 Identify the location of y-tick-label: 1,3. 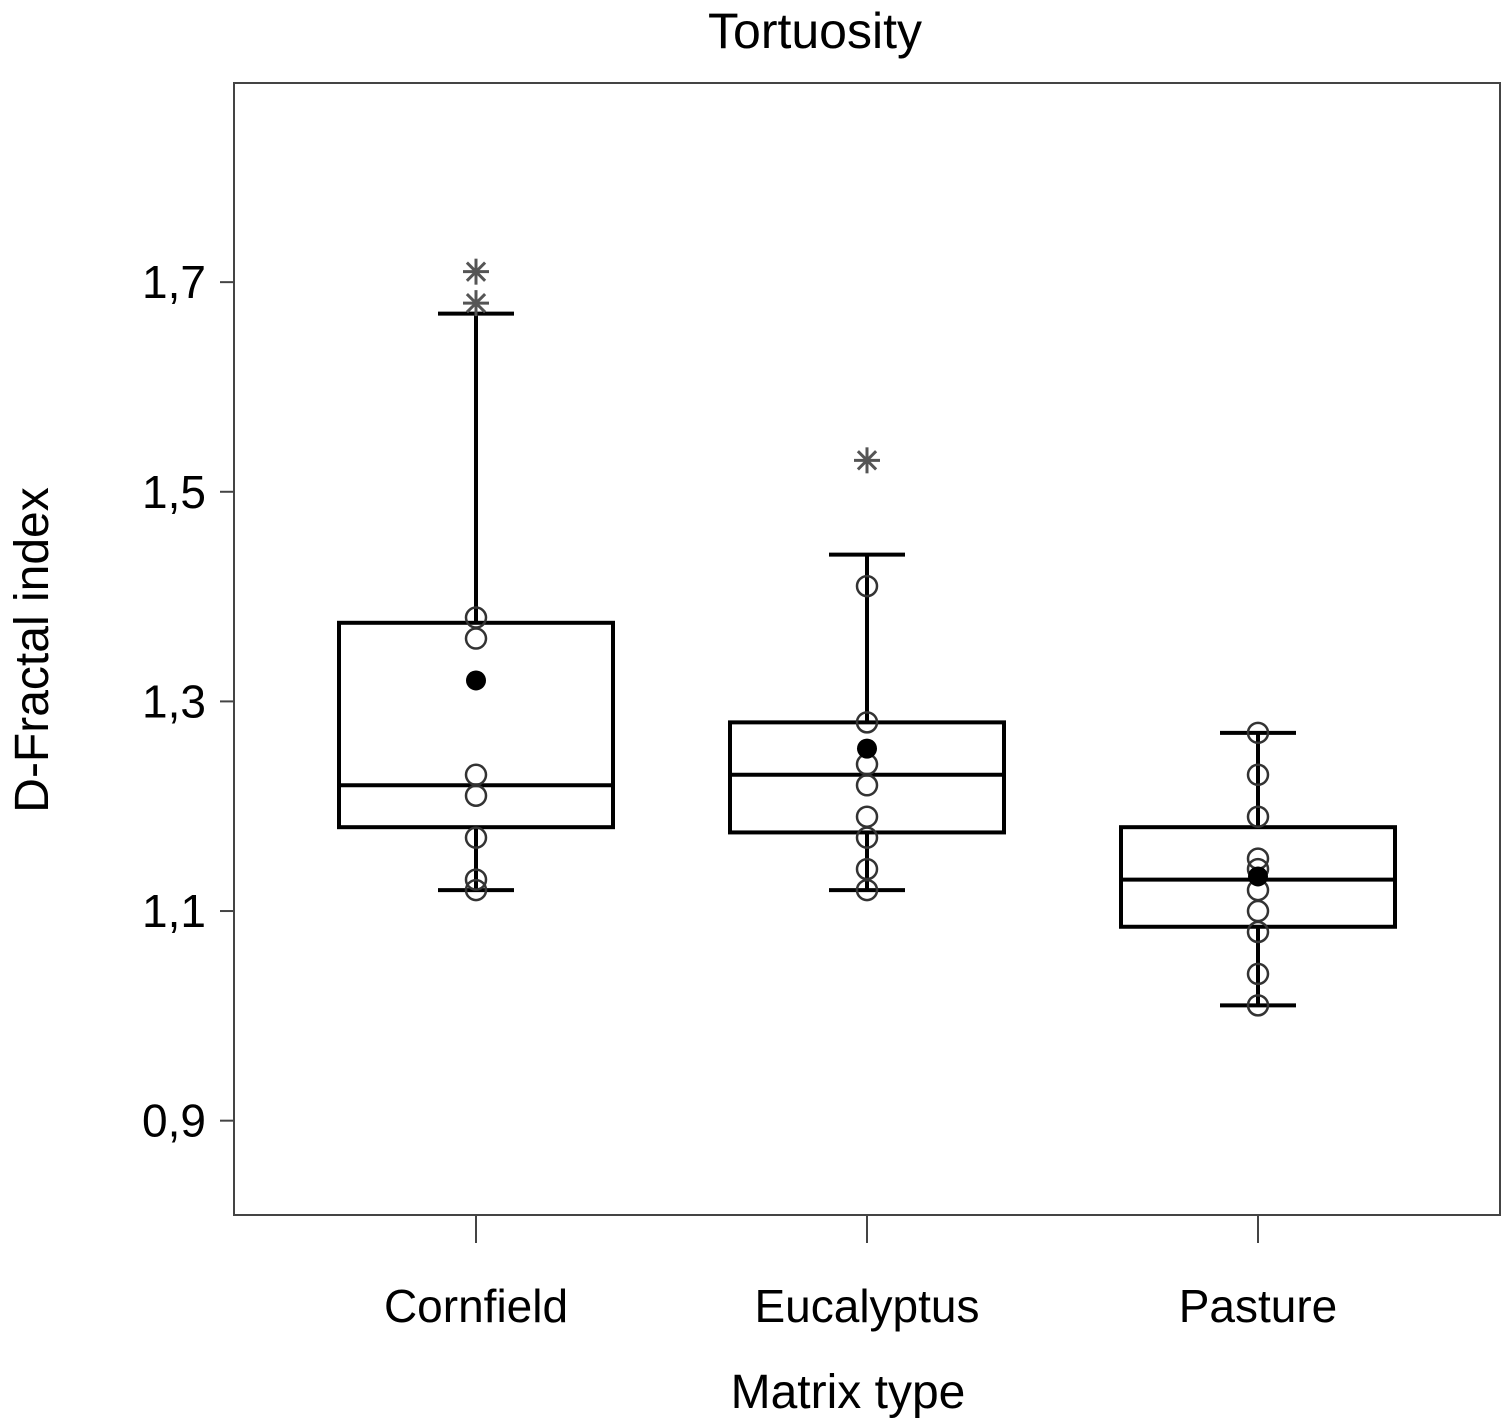
(174, 701).